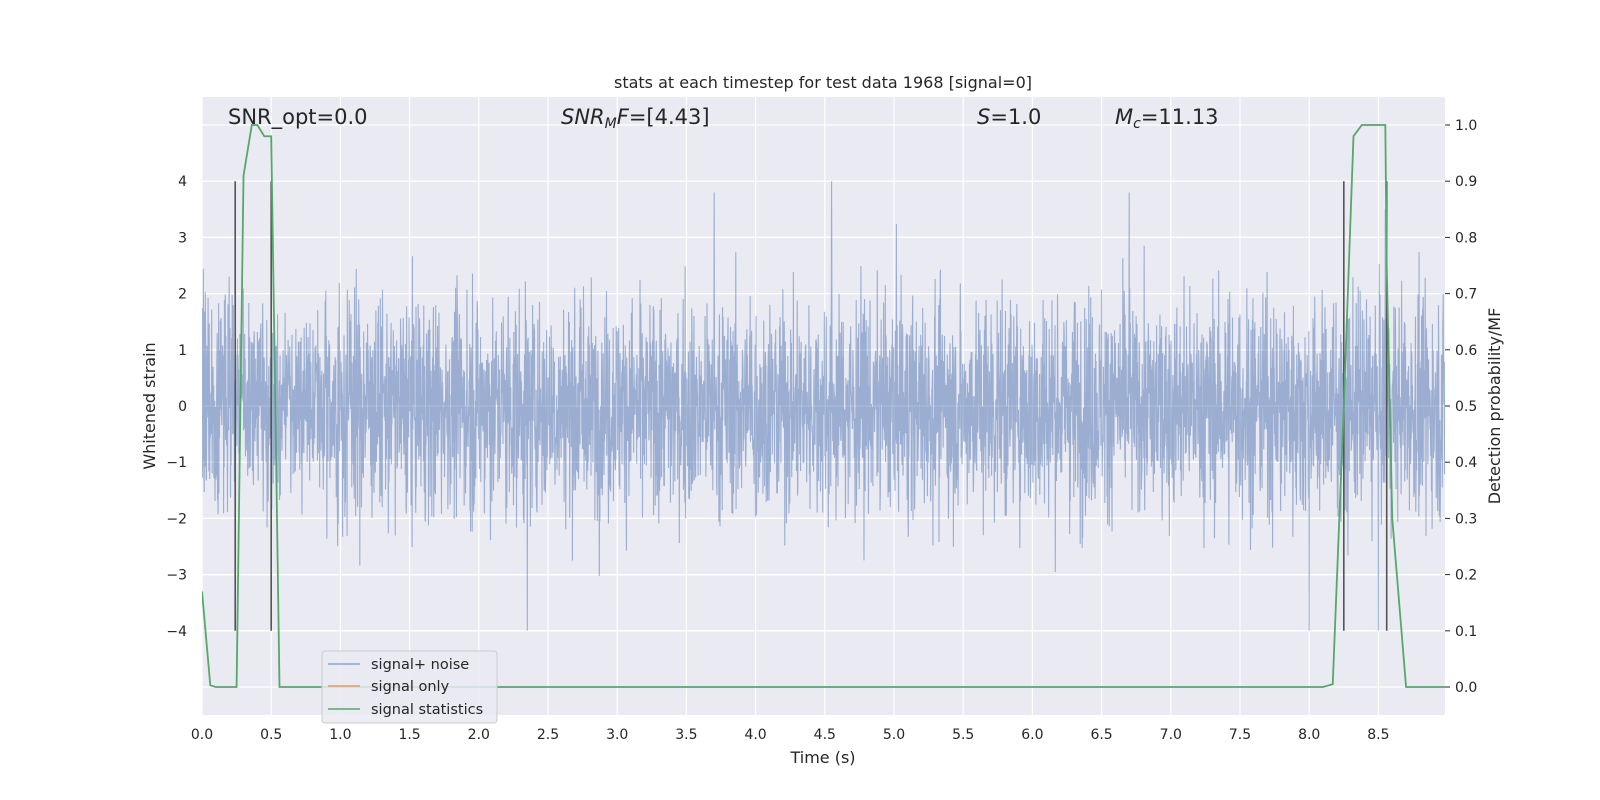  Describe the element at coordinates (1032, 735) in the screenshot. I see `x-tick-label: 6.0` at that location.